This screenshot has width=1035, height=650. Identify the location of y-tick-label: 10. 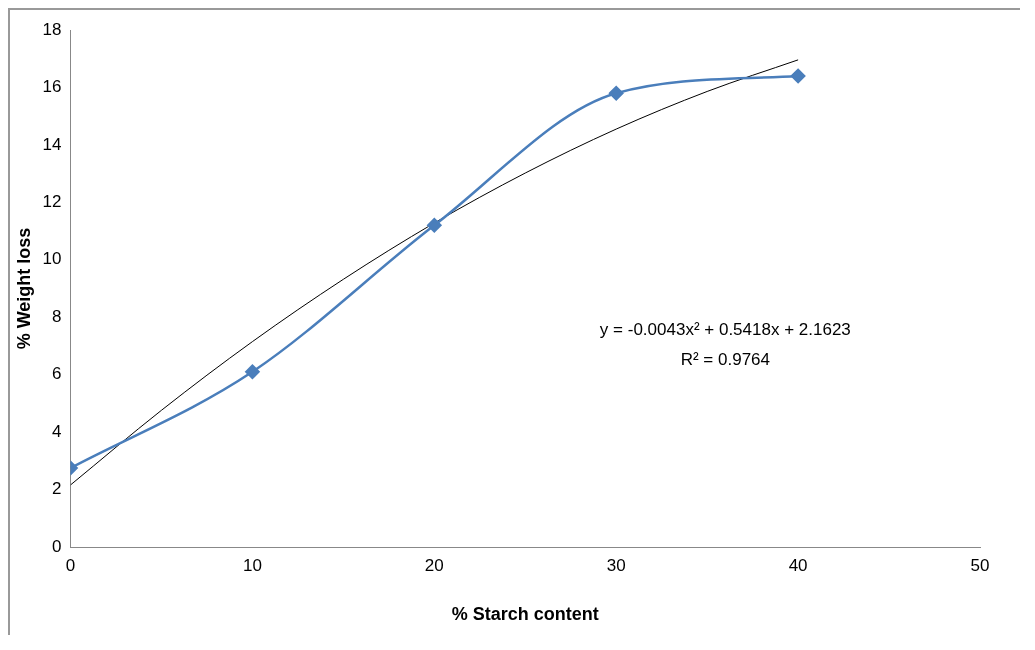
(52, 259).